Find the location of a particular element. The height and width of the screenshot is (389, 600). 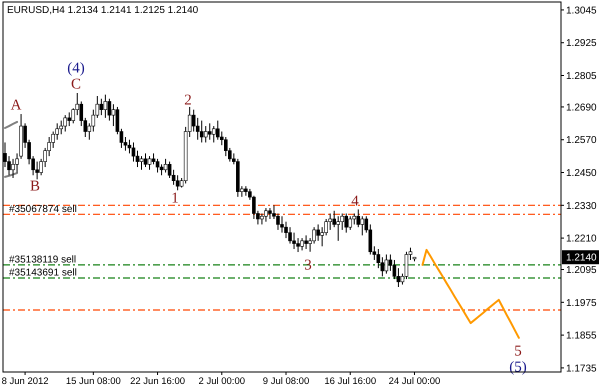

text: 1.2140 is located at coordinates (582, 258).